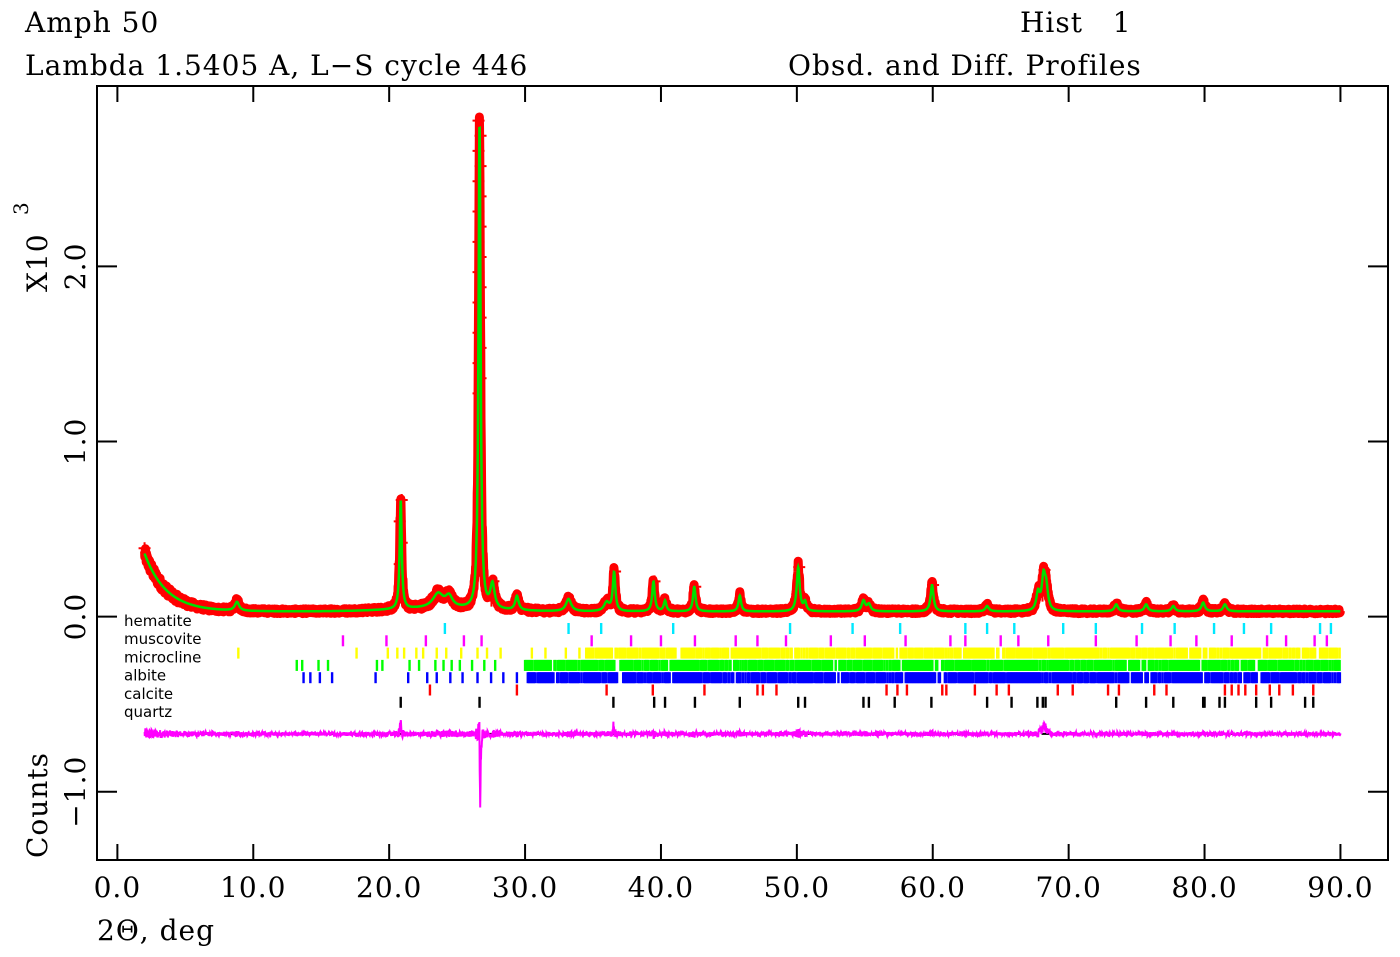 Image resolution: width=1400 pixels, height=957 pixels. I want to click on x-tick-label: 10.0, so click(253, 887).